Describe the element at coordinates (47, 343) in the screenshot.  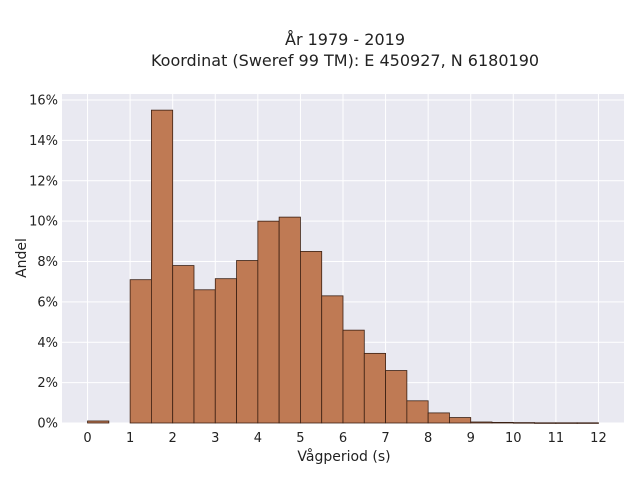
I see `y-tick-label: 4%` at that location.